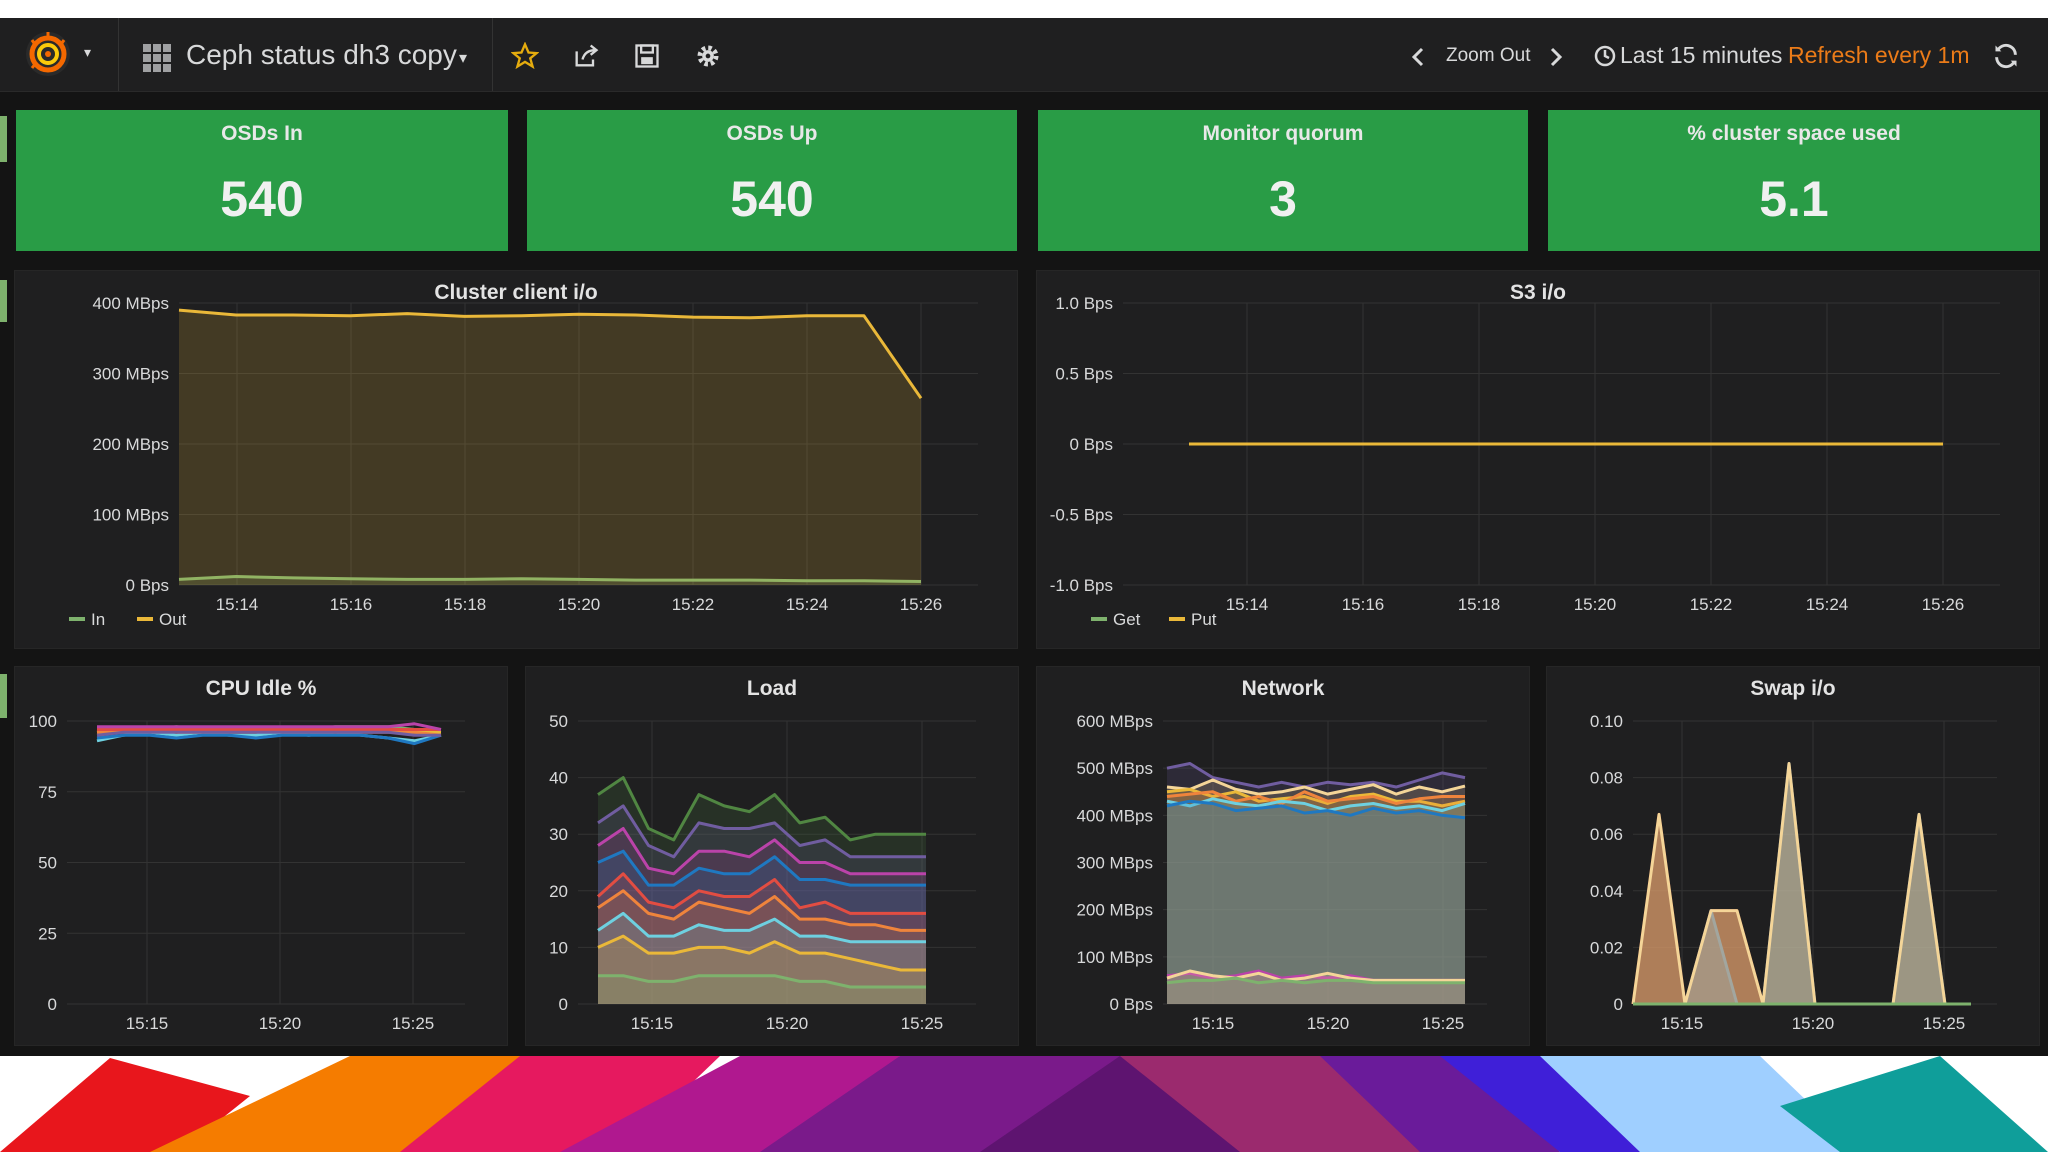  I want to click on chevron-left-icon, so click(1418, 57).